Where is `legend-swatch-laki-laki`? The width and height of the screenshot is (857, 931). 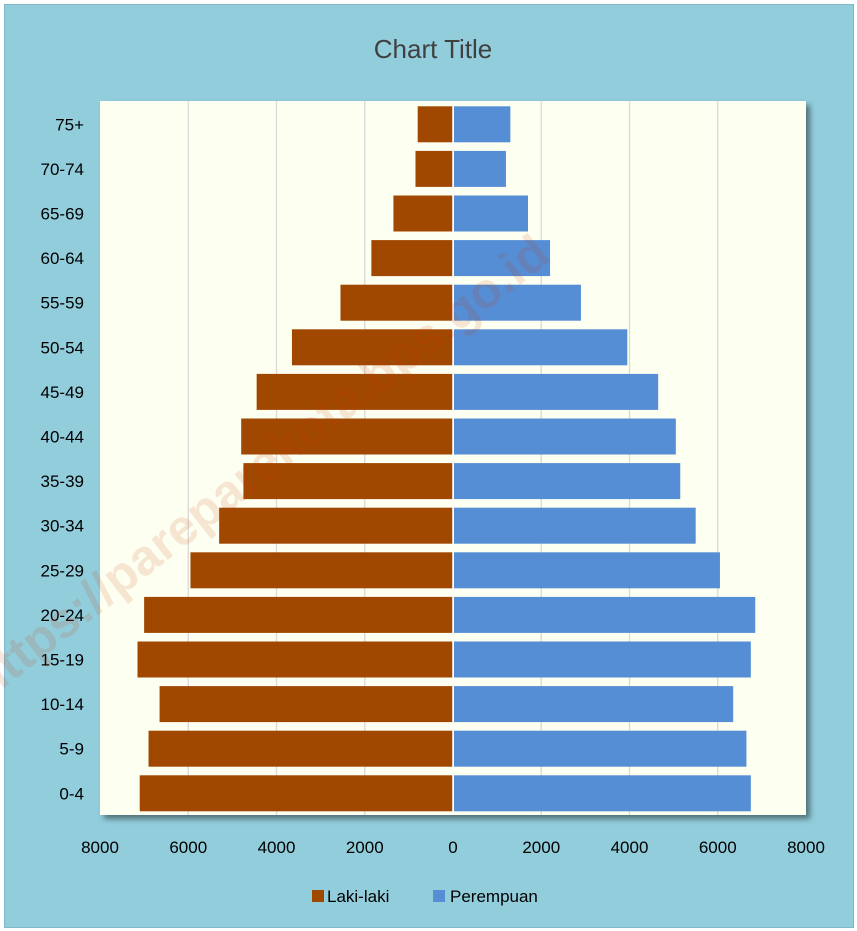
legend-swatch-laki-laki is located at coordinates (318, 896).